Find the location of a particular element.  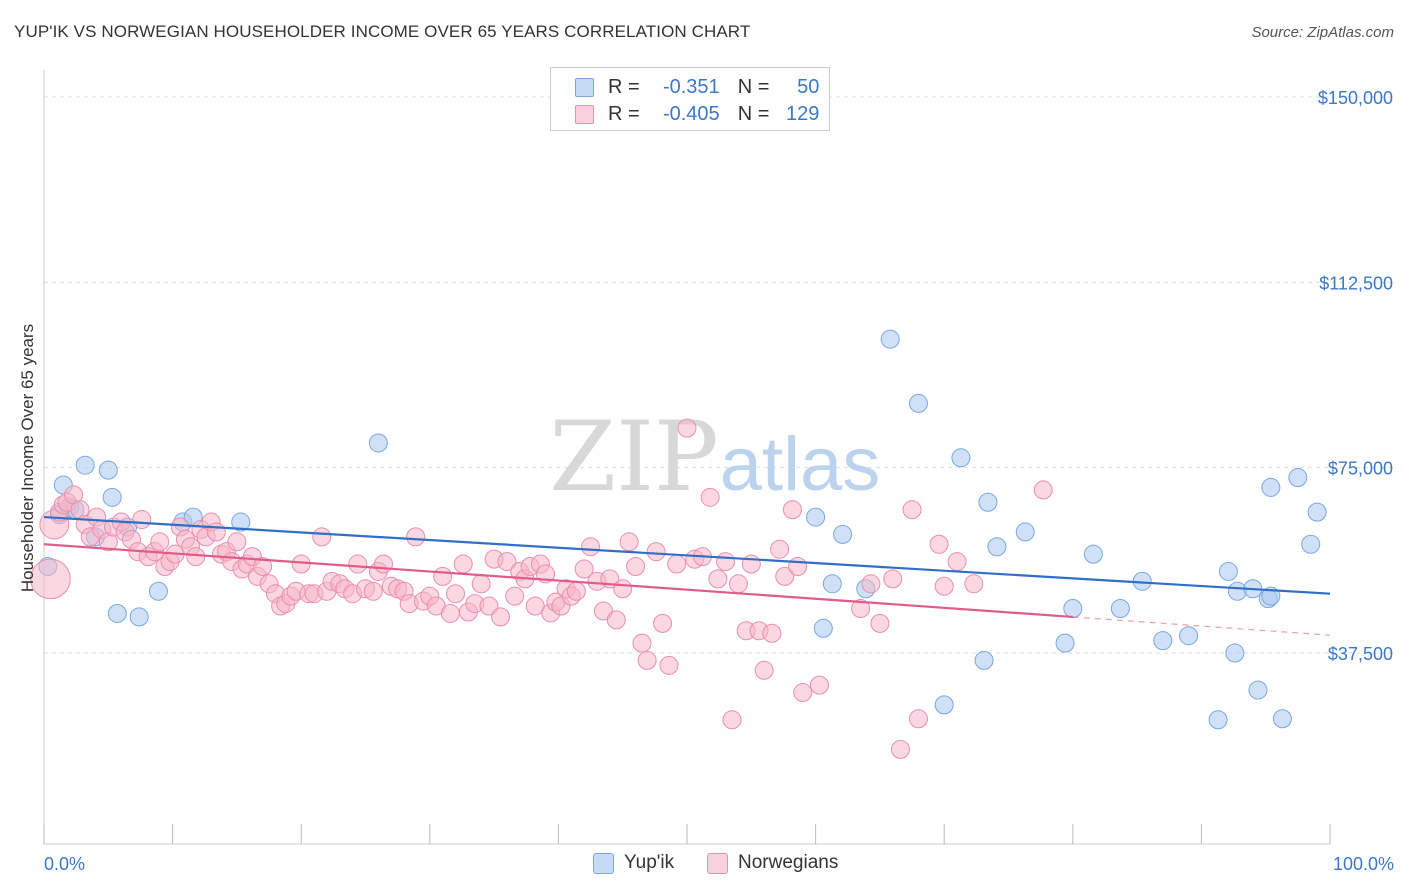

legend-n-value: 129 is located at coordinates (803, 113).